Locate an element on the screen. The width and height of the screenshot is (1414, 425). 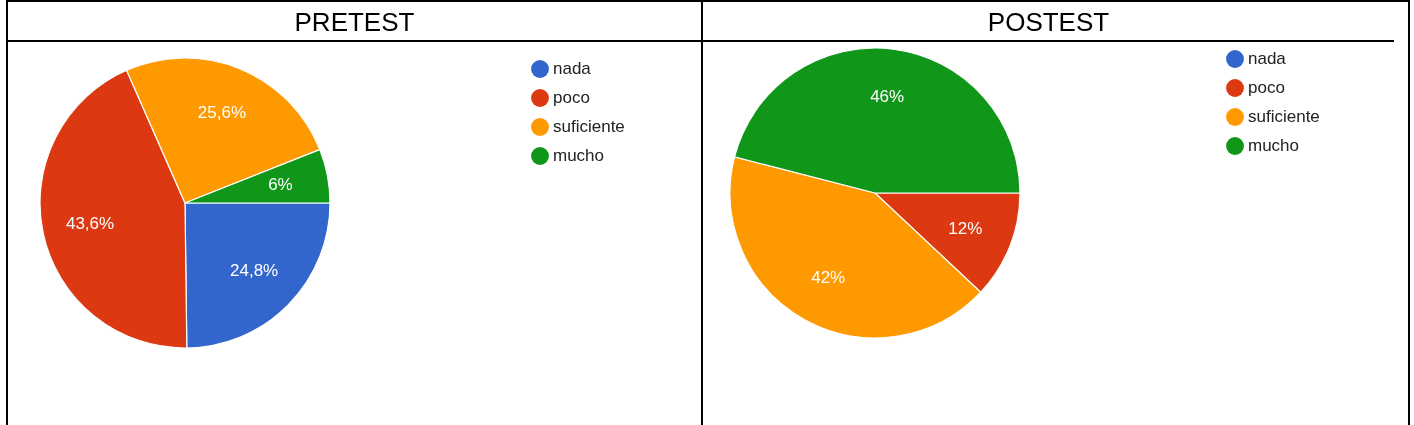
data-label: 42% is located at coordinates (828, 278).